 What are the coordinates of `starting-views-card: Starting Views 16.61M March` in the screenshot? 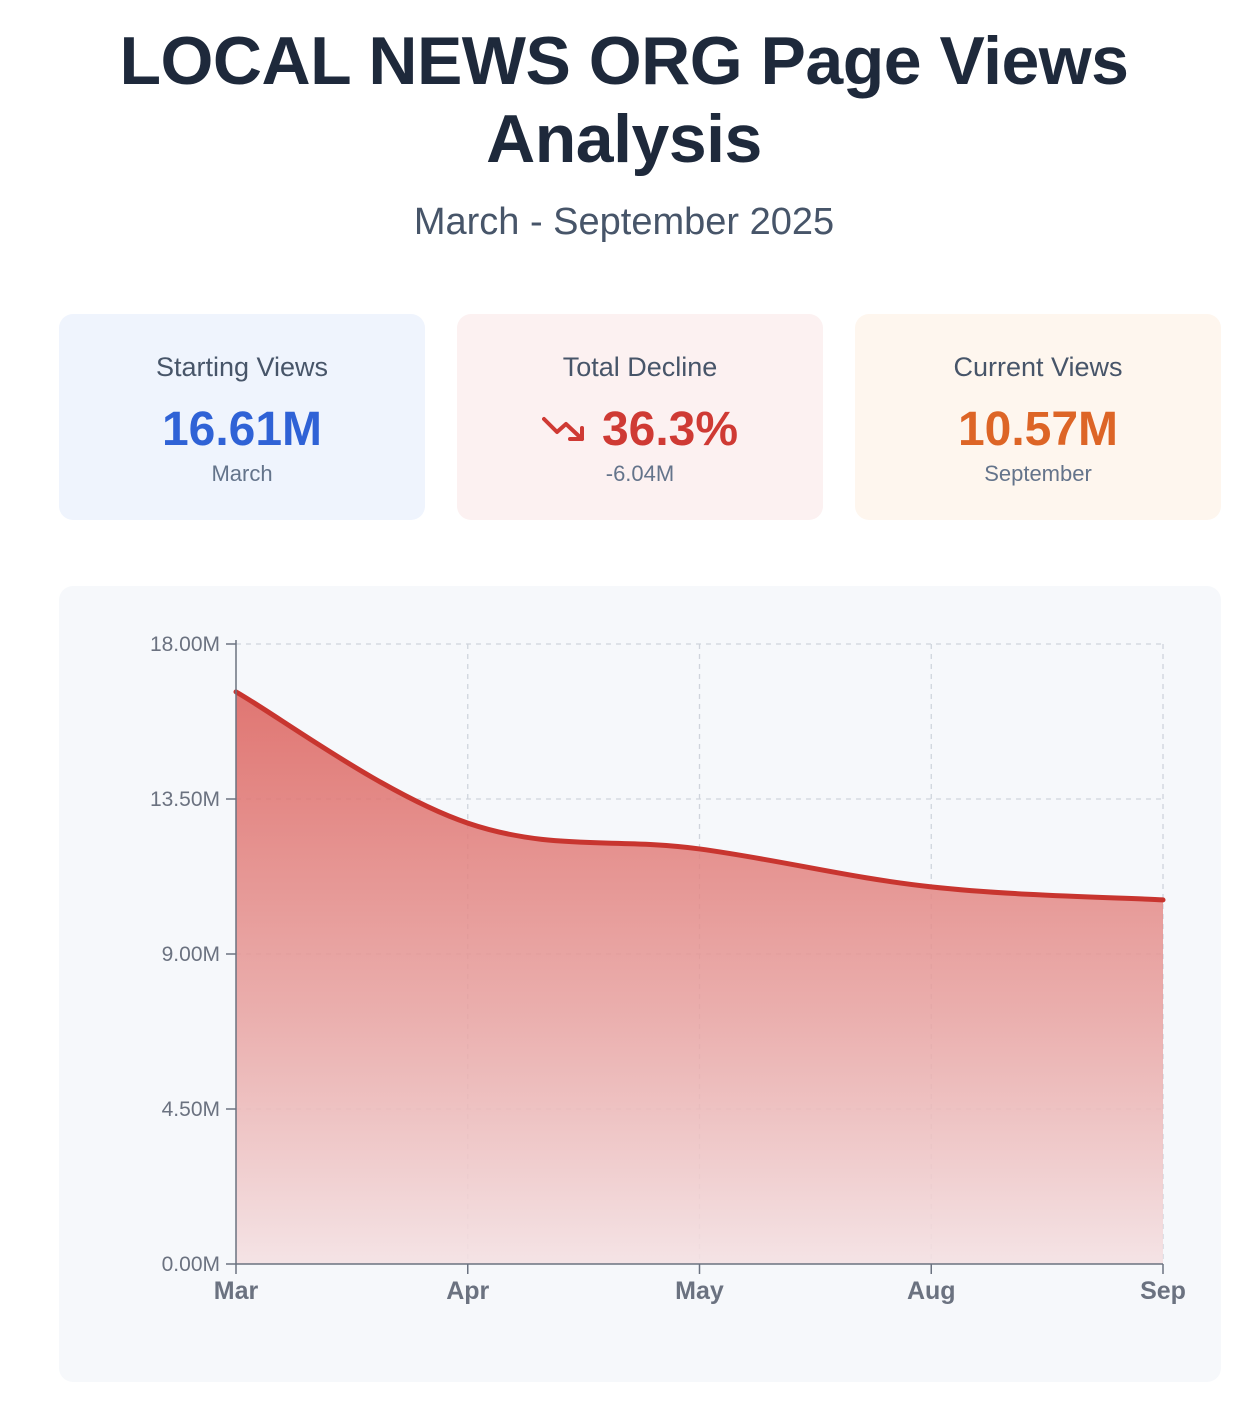 It's located at (242, 417).